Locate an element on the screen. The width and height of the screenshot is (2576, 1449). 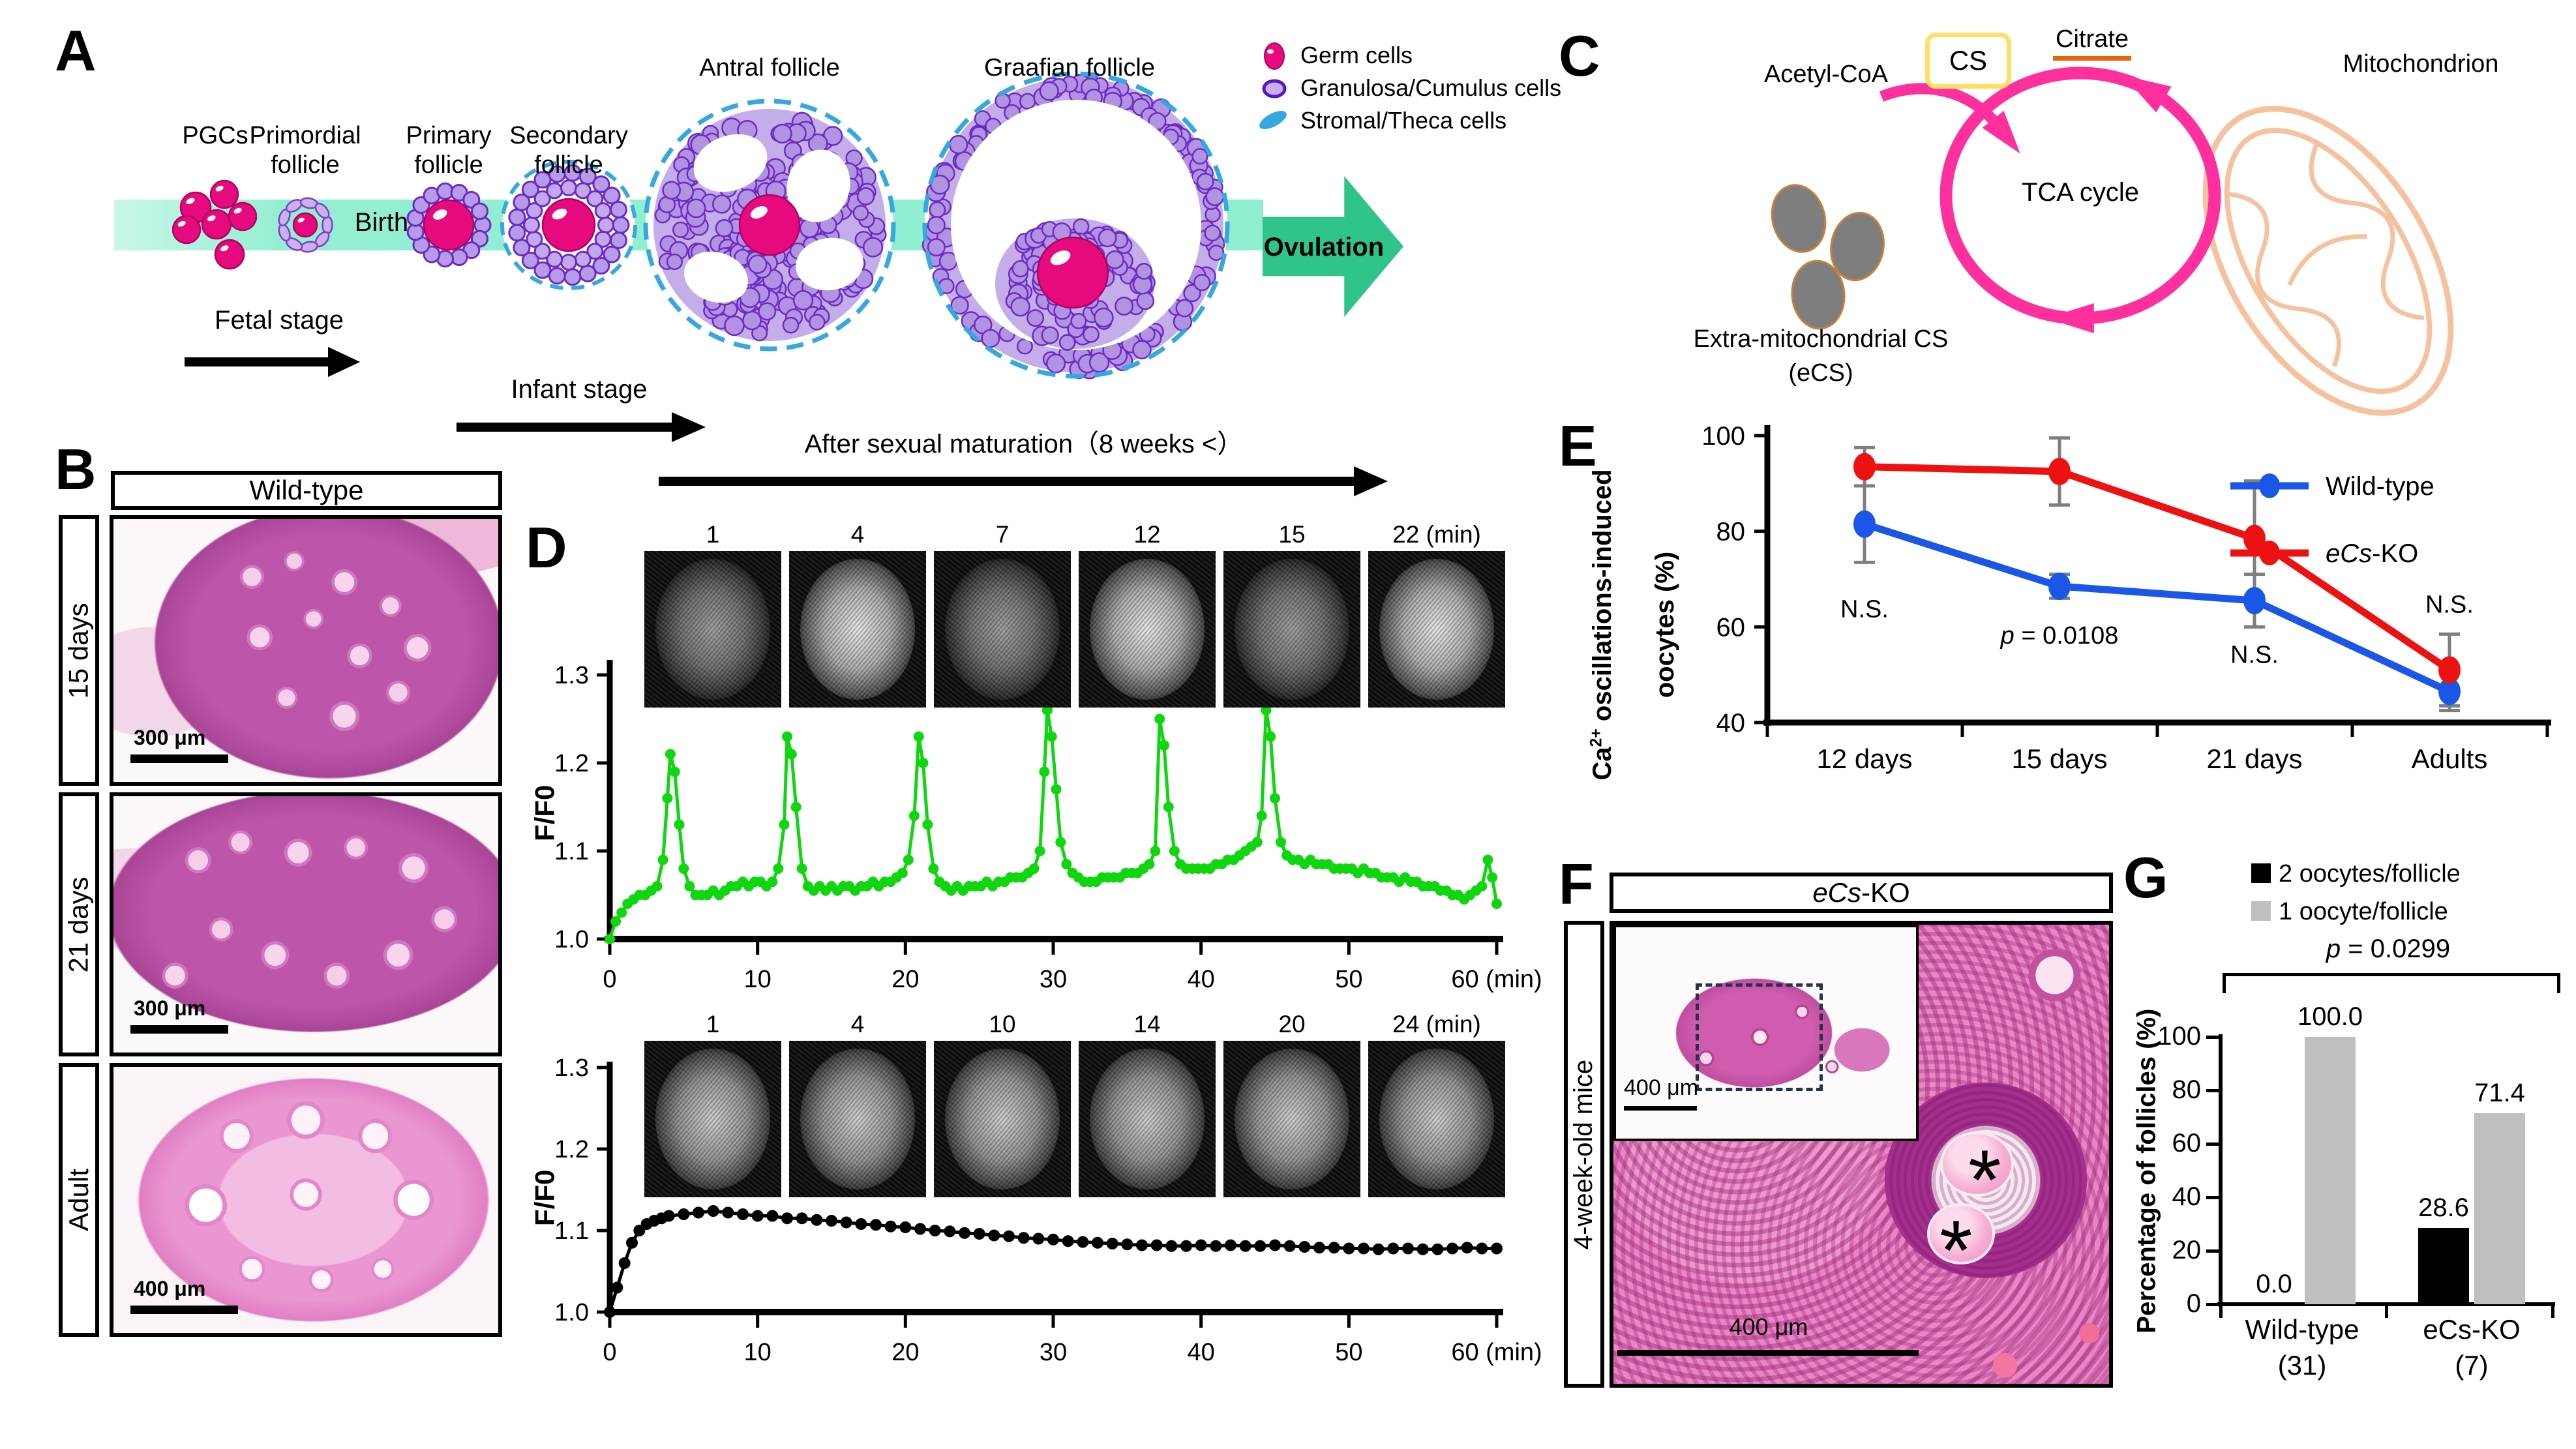
e-ylabel-ca: Ca is located at coordinates (1602, 764).